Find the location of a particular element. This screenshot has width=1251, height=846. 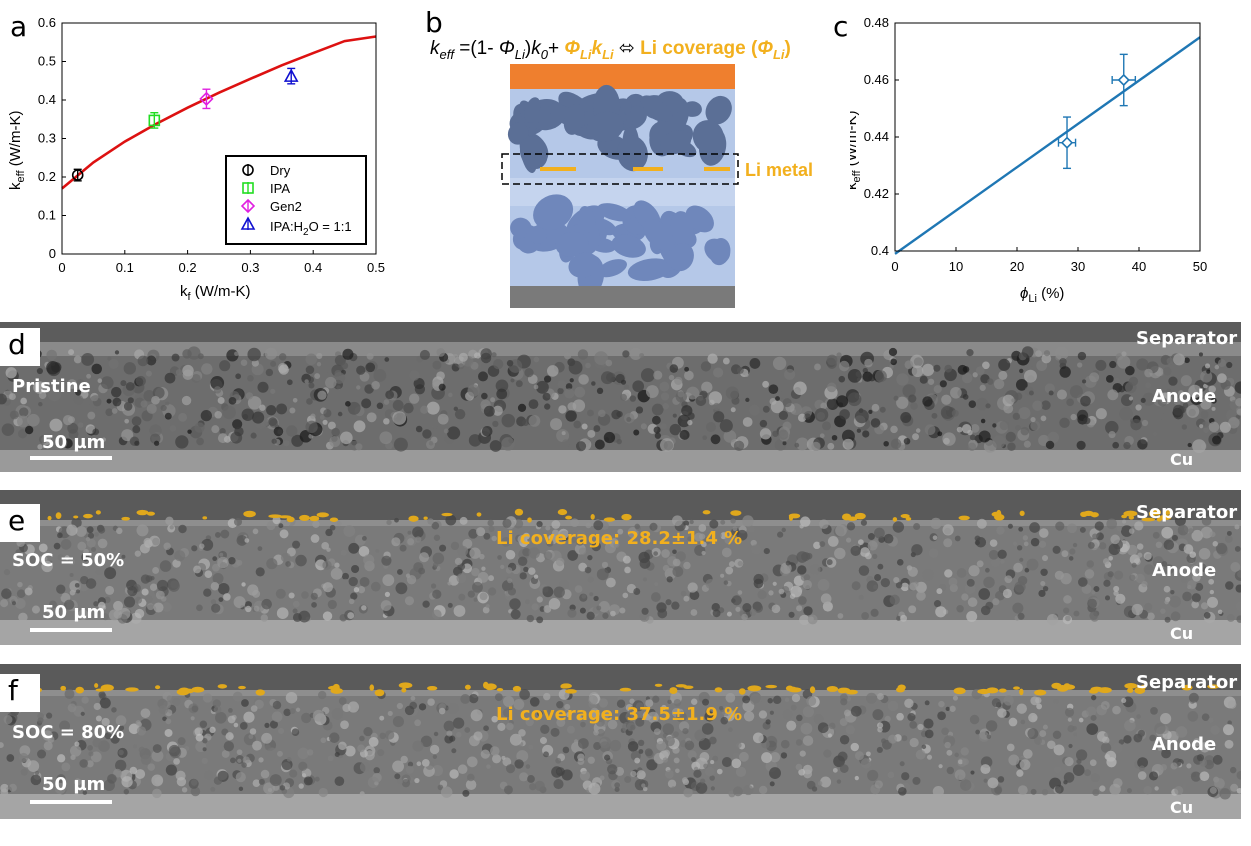

panel-a-letter: a is located at coordinates (19, 26).